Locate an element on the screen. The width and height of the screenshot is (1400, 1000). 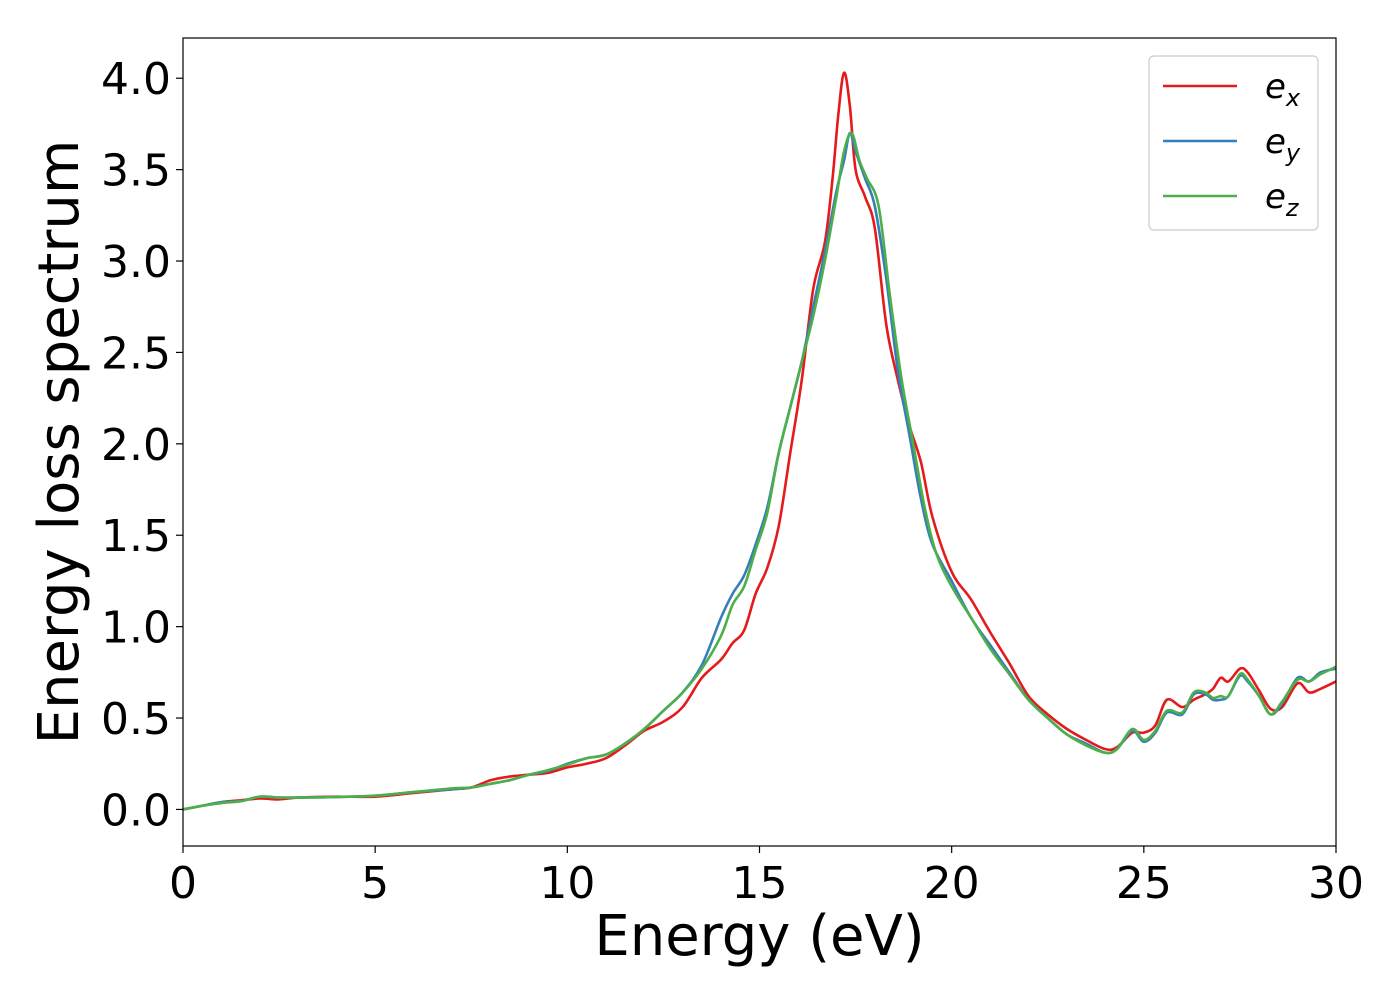
x-tick-label: 15 is located at coordinates (760, 883).